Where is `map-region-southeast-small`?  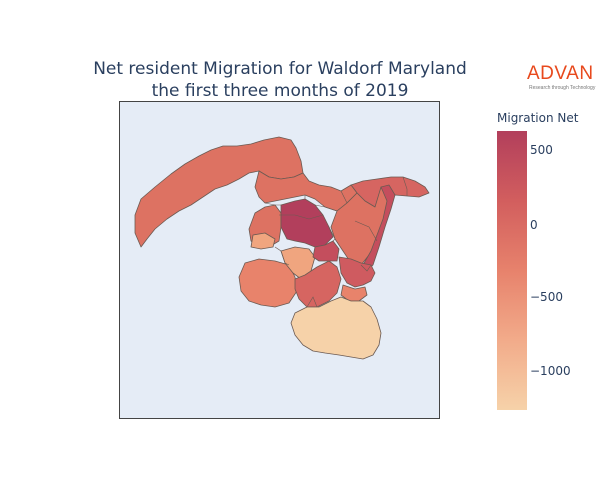 map-region-southeast-small is located at coordinates (354, 293).